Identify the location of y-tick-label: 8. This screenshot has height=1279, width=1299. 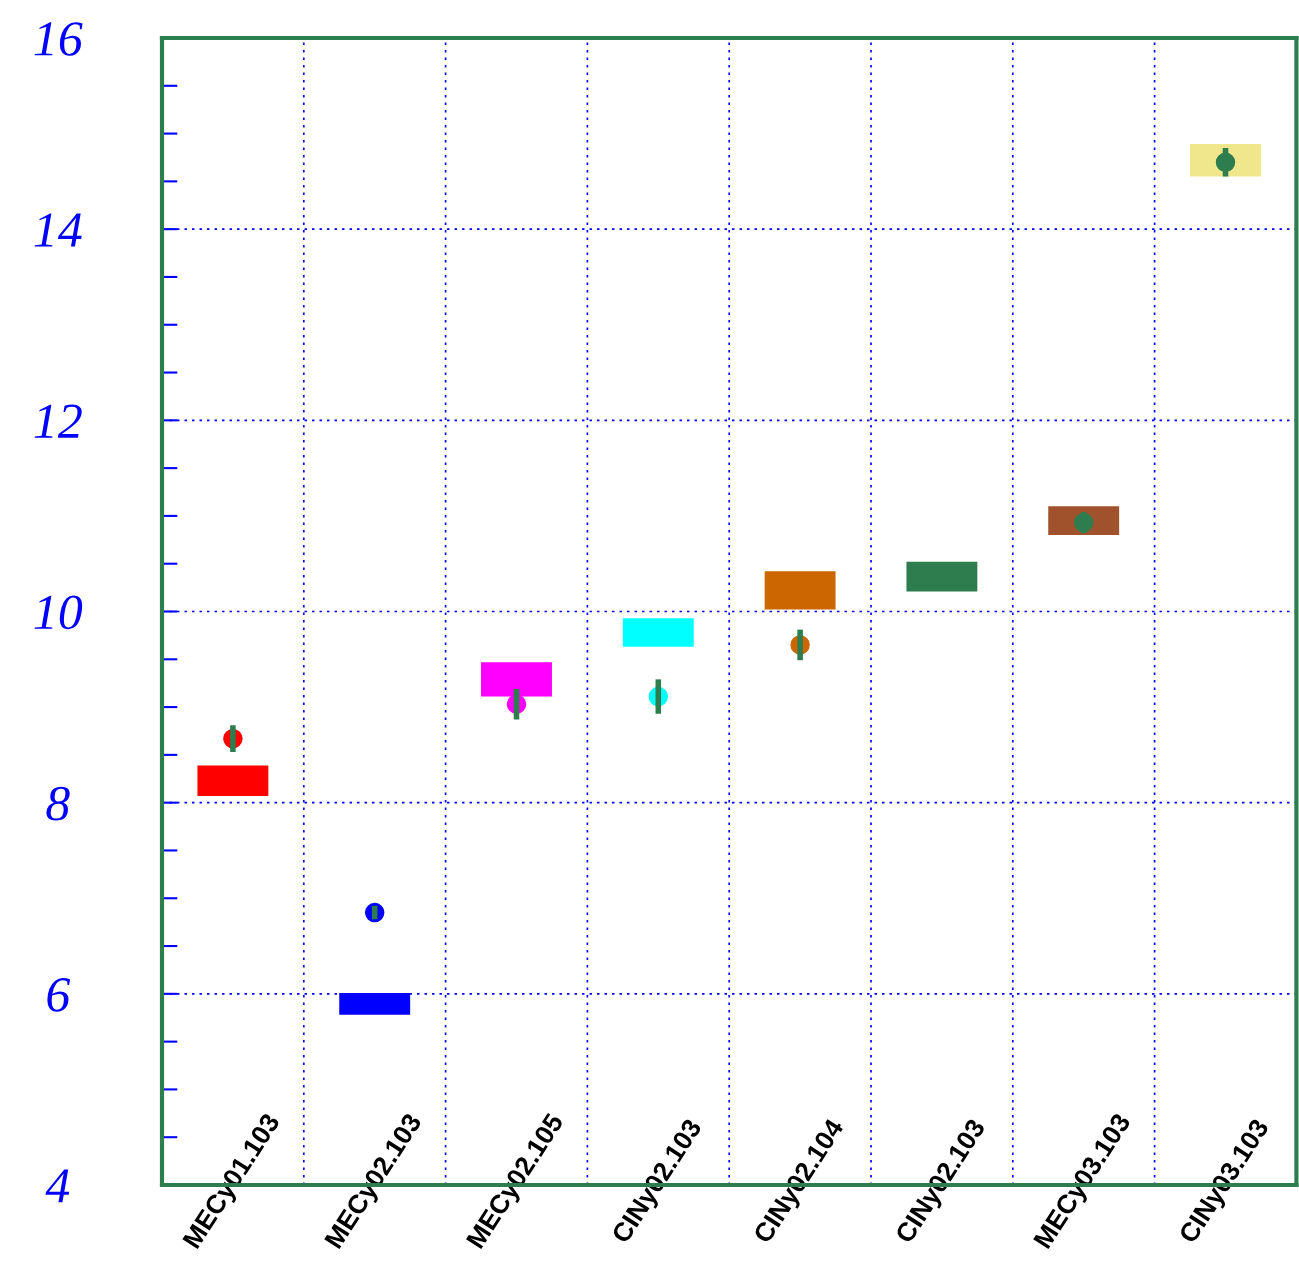
(58, 803).